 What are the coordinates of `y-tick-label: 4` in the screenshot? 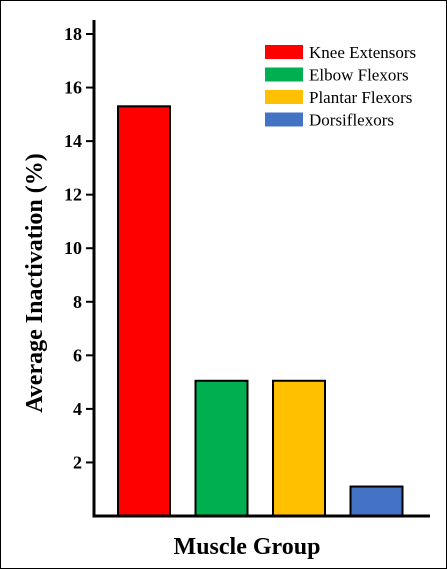 It's located at (77, 409).